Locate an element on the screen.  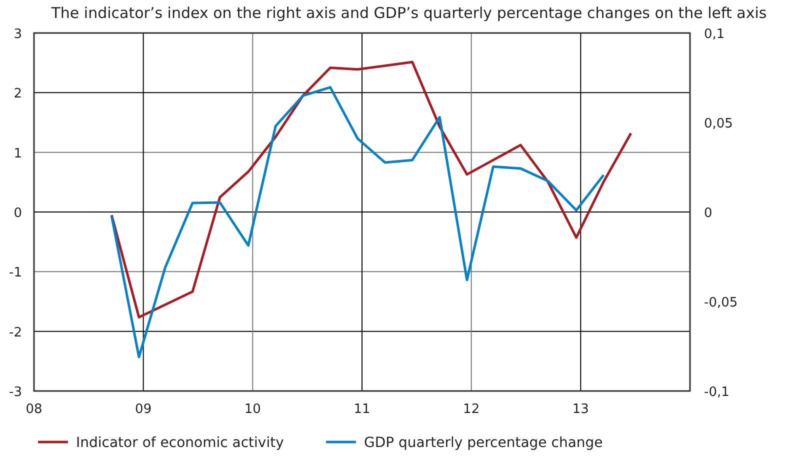
legend-label: Indicator of economic activity is located at coordinates (180, 443).